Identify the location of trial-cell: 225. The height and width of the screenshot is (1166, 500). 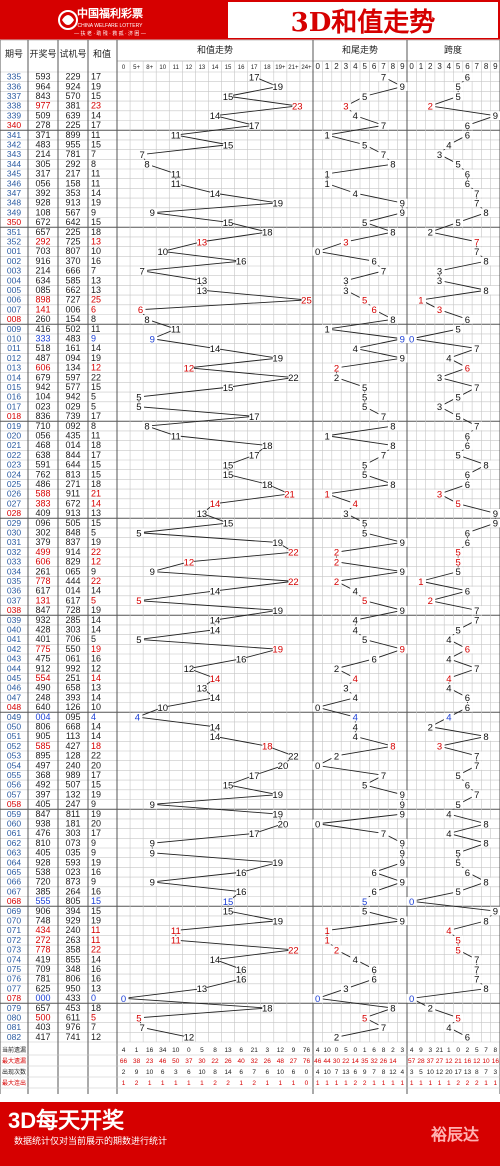
(72, 232).